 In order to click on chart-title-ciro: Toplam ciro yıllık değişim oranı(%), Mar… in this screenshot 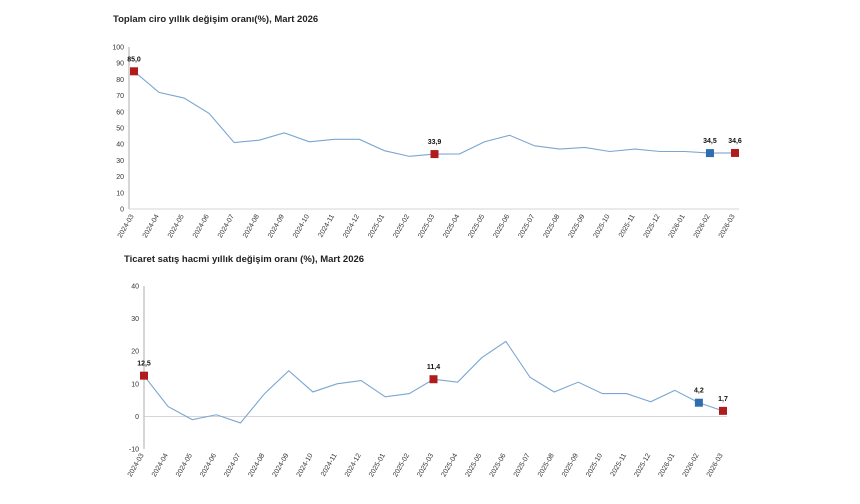, I will do `click(216, 19)`.